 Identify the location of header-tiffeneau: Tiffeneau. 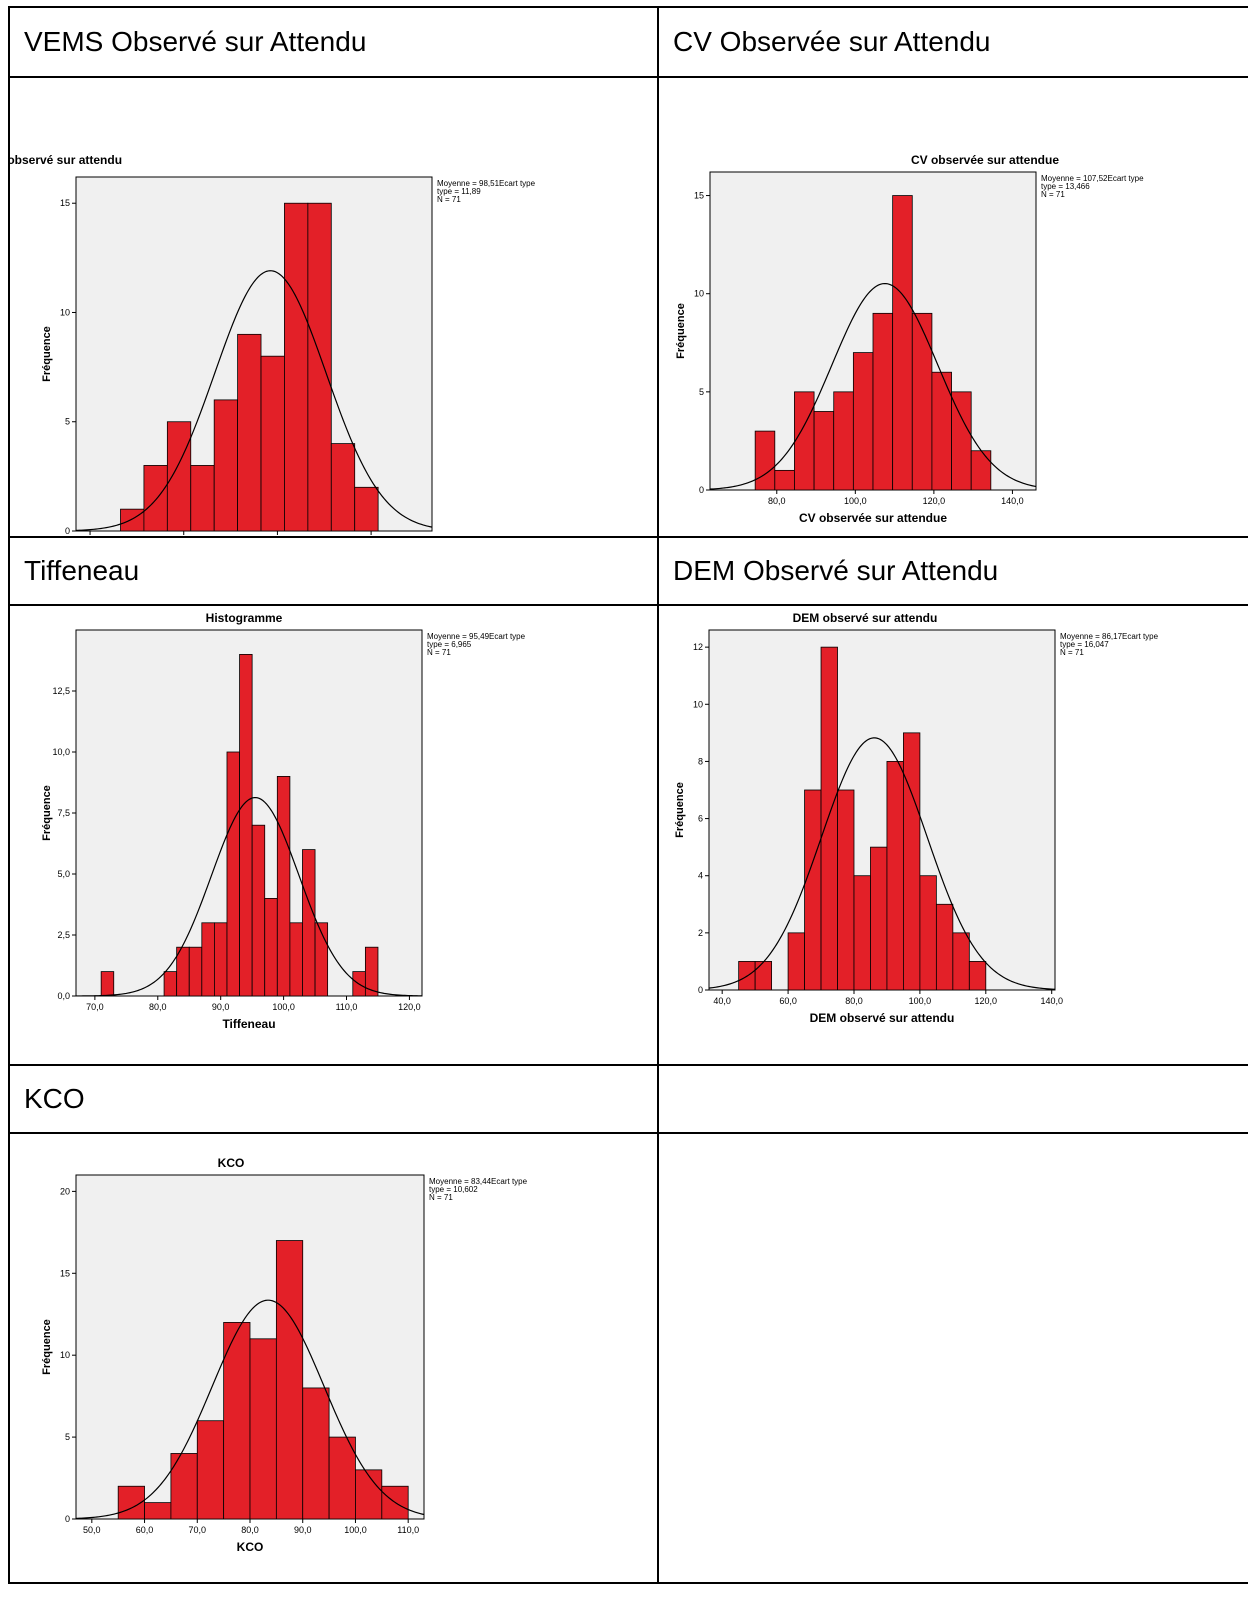
(334, 572).